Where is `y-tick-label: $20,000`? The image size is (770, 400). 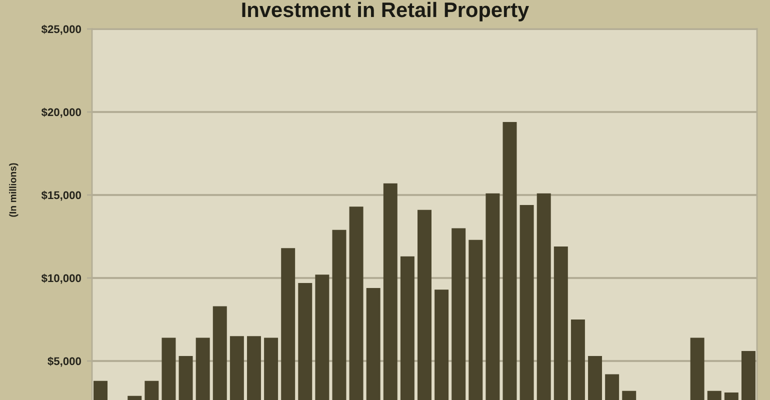
y-tick-label: $20,000 is located at coordinates (61, 113).